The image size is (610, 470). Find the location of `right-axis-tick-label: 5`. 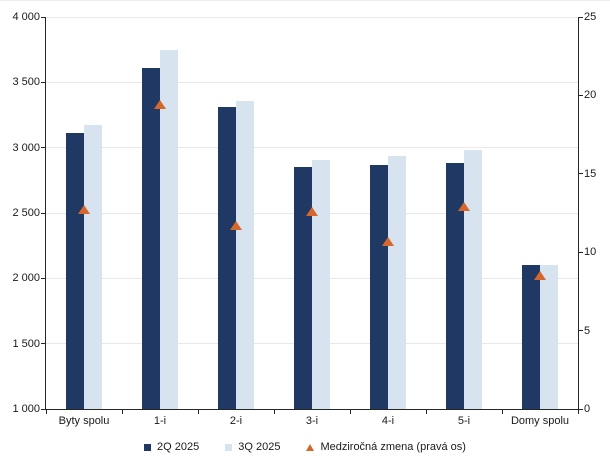

right-axis-tick-label: 5 is located at coordinates (587, 330).